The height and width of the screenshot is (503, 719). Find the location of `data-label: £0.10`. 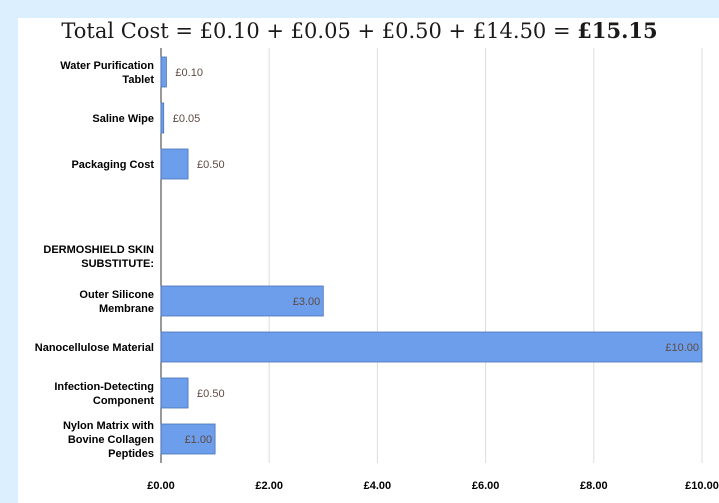

data-label: £0.10 is located at coordinates (189, 73).